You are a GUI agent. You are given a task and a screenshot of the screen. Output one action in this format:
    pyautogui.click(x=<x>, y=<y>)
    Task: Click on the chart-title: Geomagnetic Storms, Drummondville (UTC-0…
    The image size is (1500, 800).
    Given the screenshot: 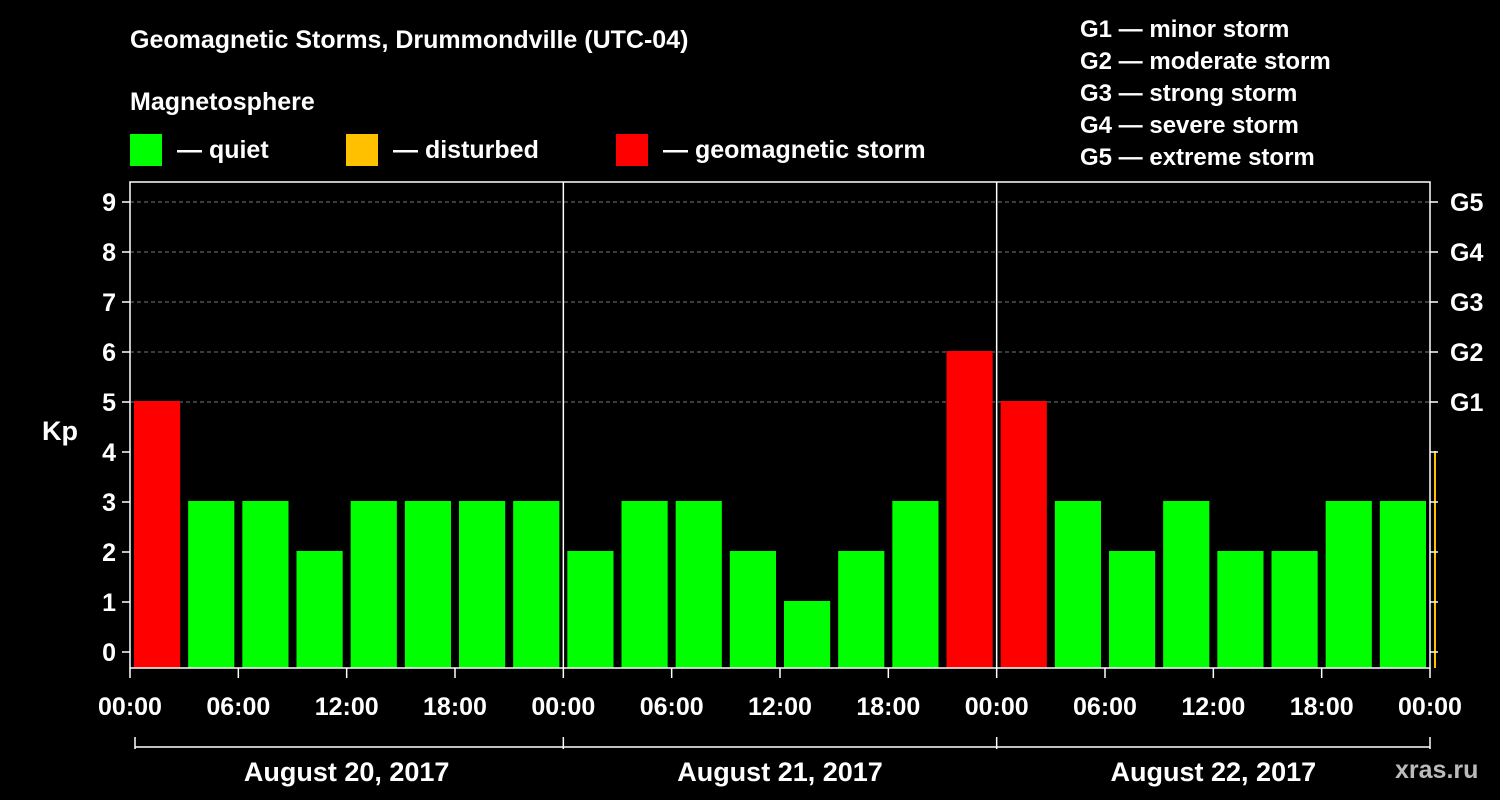 What is the action you would take?
    pyautogui.click(x=409, y=40)
    